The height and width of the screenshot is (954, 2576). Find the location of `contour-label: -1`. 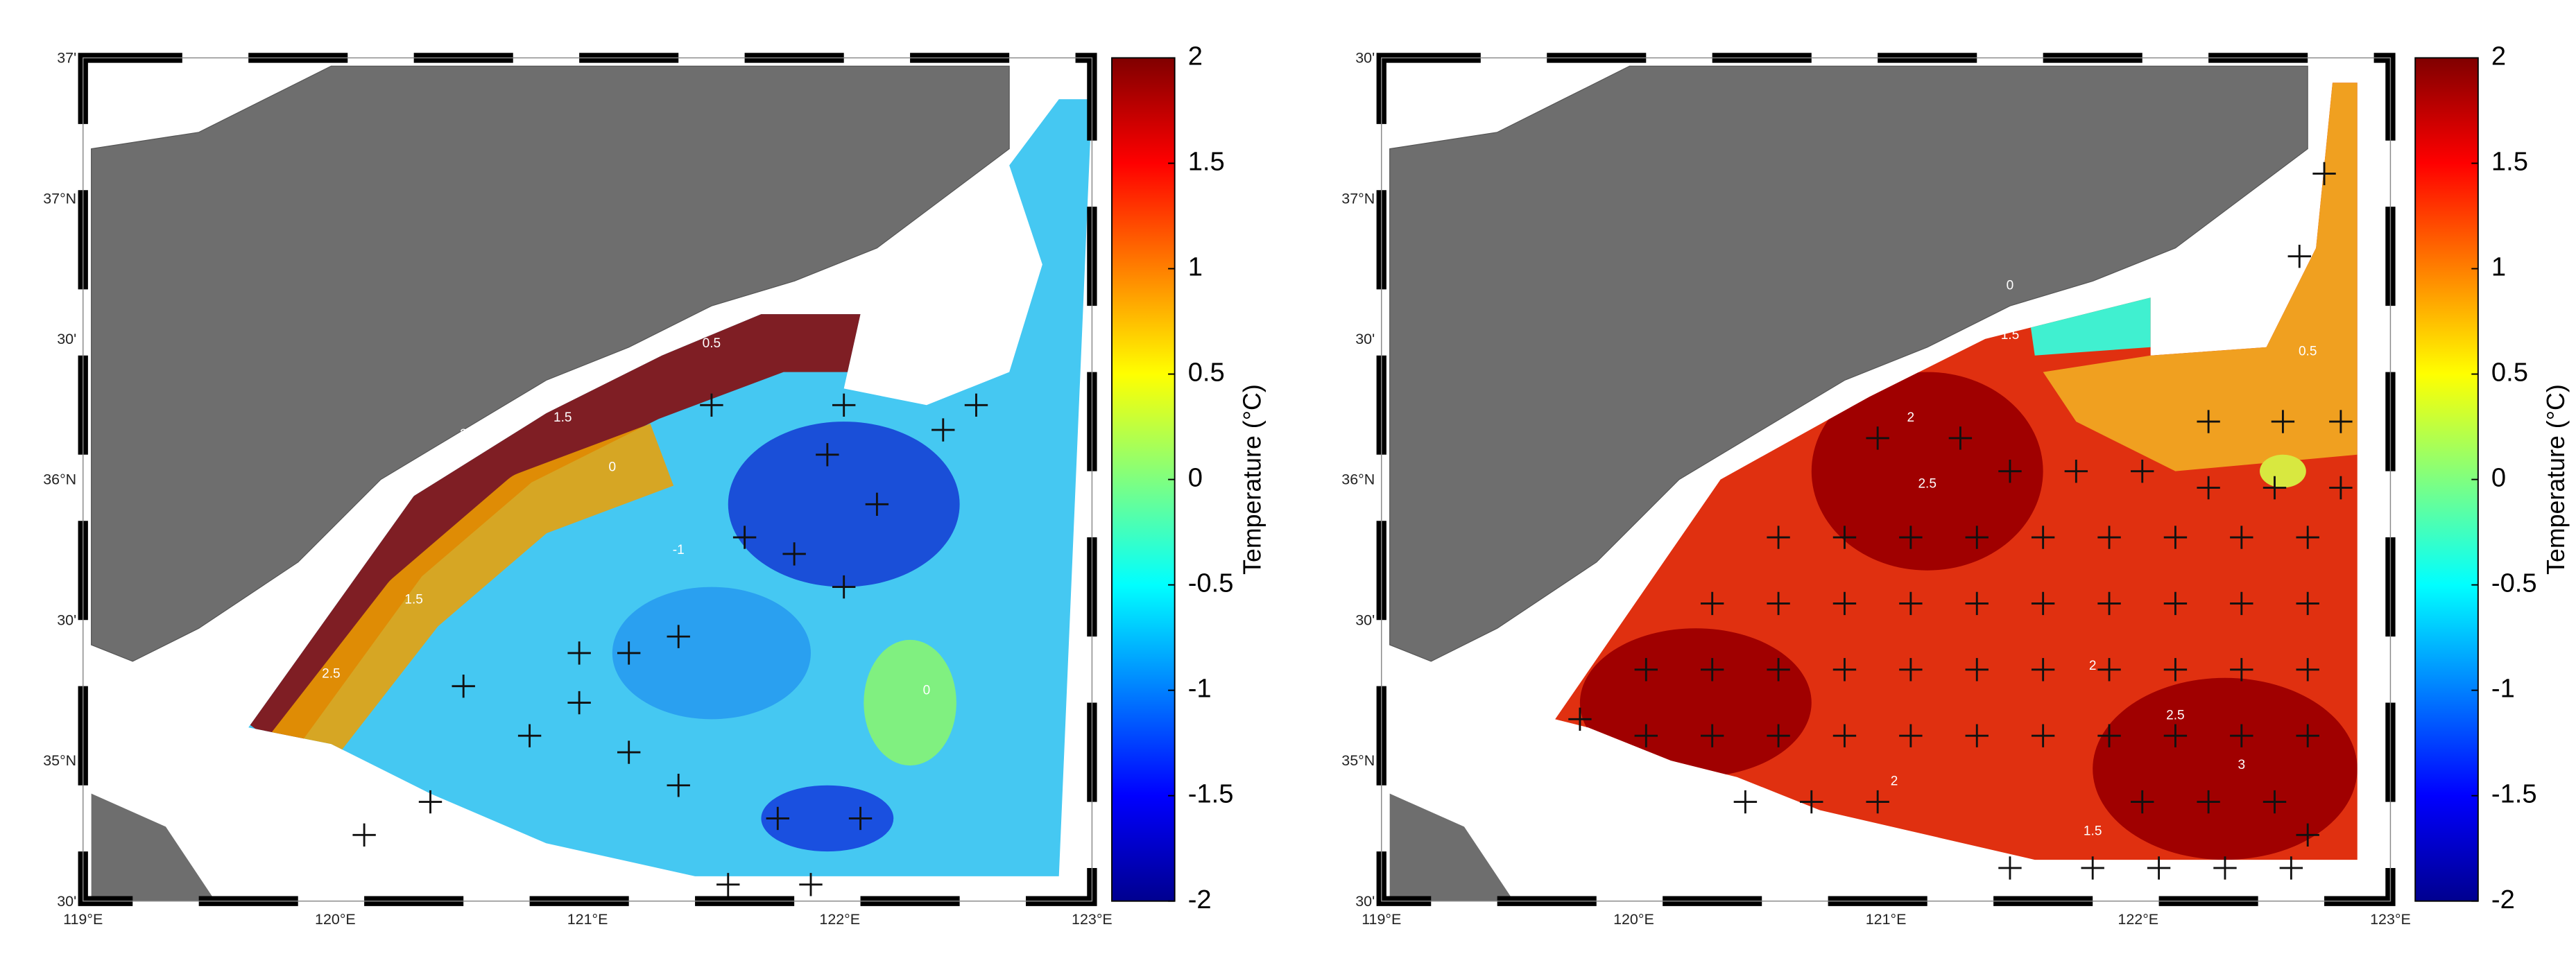

contour-label: -1 is located at coordinates (679, 550).